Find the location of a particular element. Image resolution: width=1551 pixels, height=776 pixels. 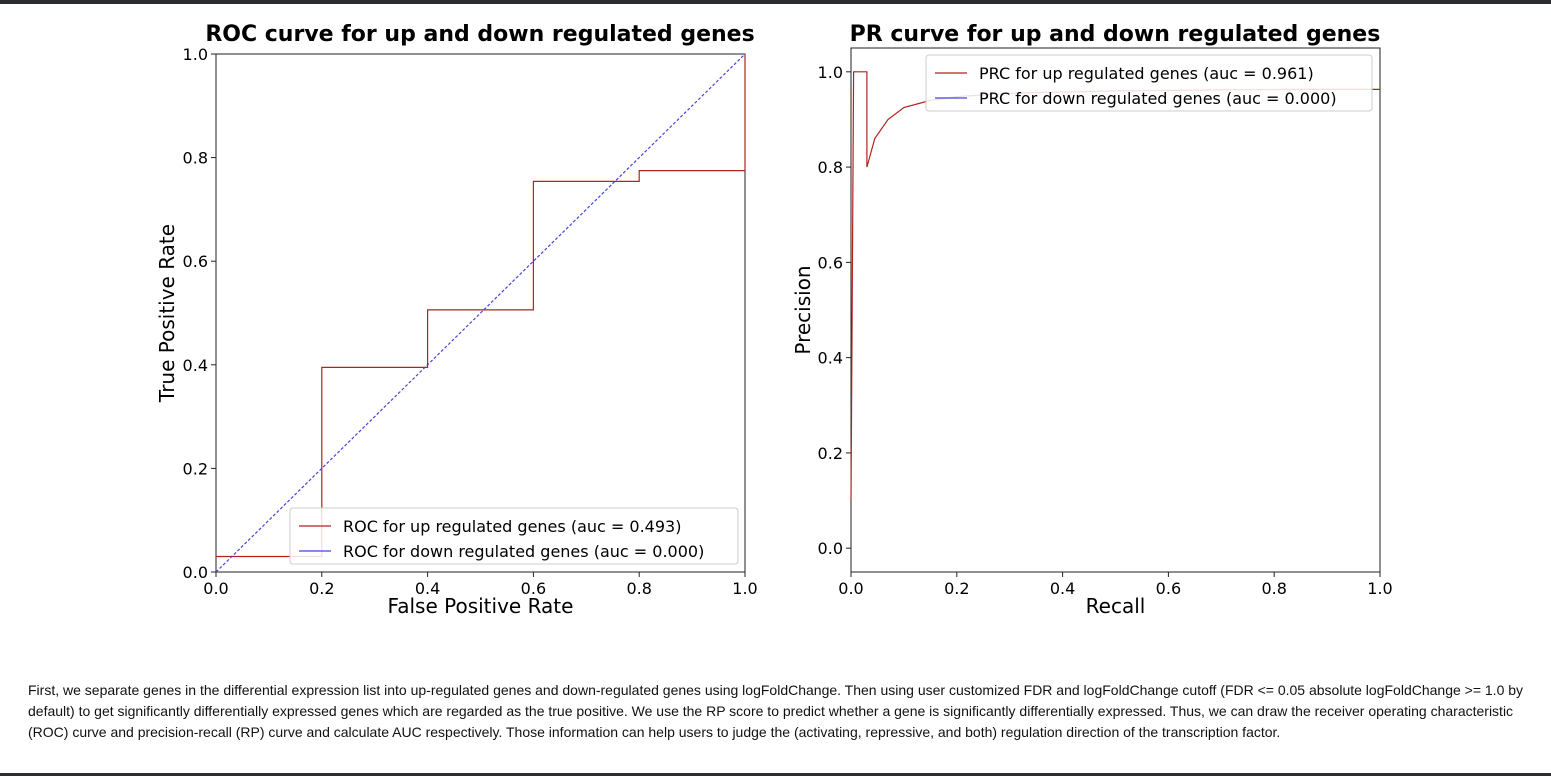

y-axis-label-1: Precision is located at coordinates (803, 309).